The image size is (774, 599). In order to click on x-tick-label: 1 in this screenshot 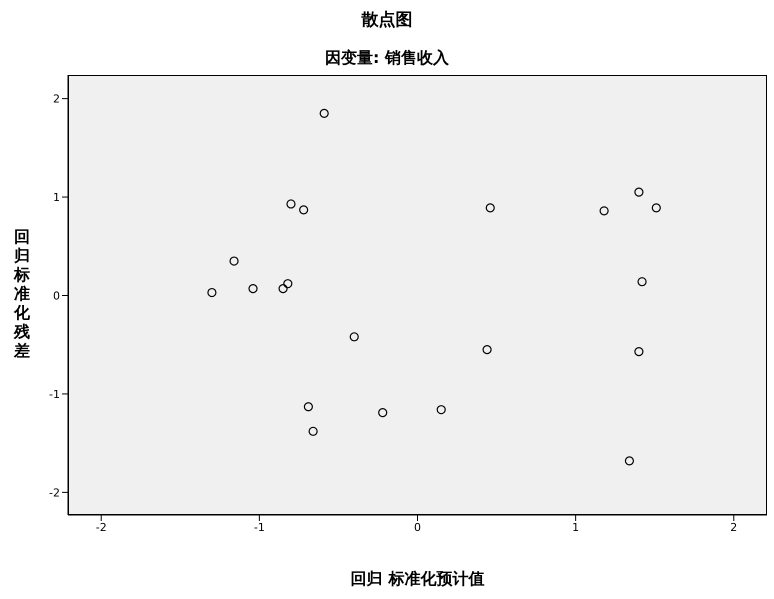, I will do `click(576, 527)`.